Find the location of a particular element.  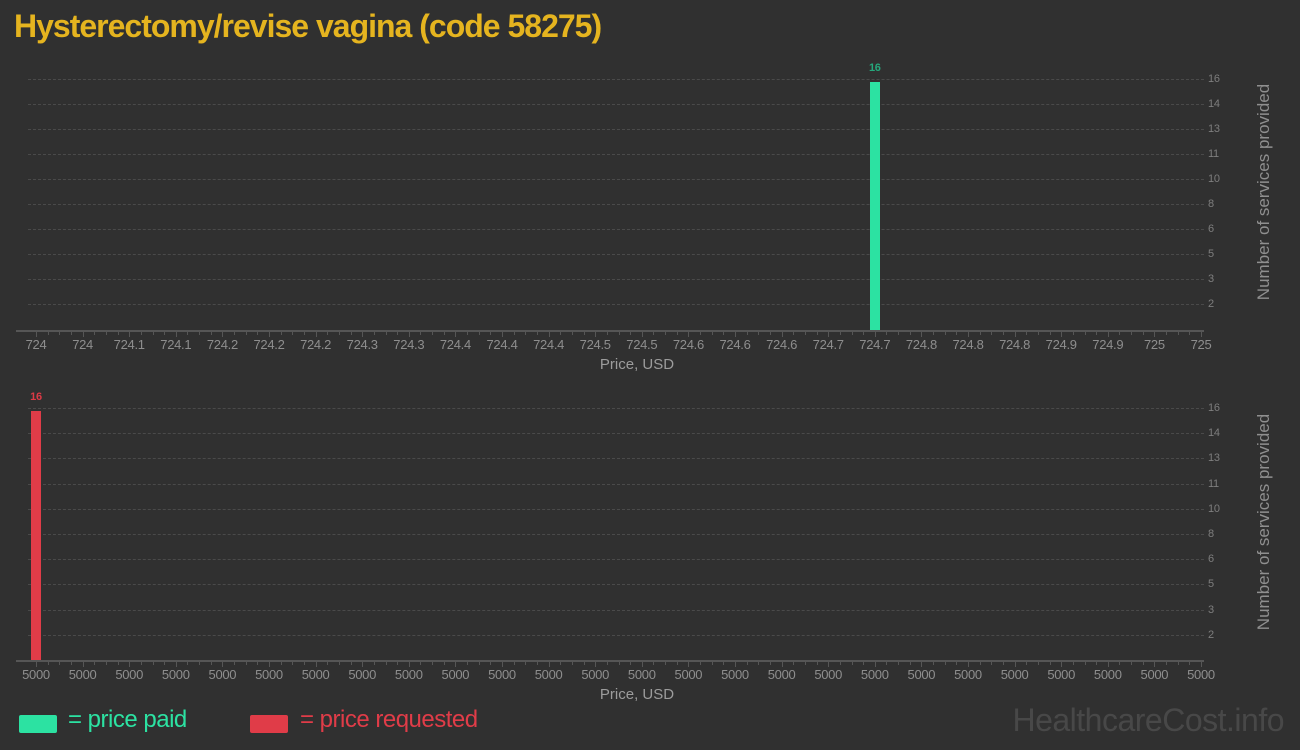

watermark: HealthcareCost.info is located at coordinates (1148, 720).